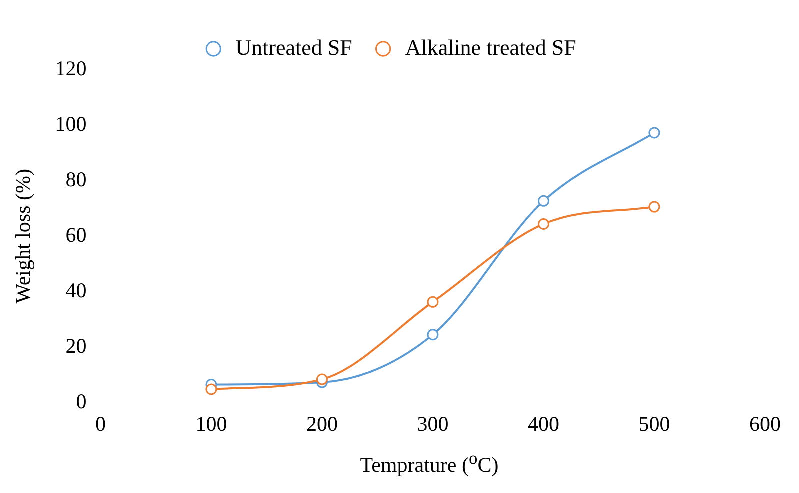 The image size is (799, 493). Describe the element at coordinates (322, 424) in the screenshot. I see `x-tick-label: 200` at that location.